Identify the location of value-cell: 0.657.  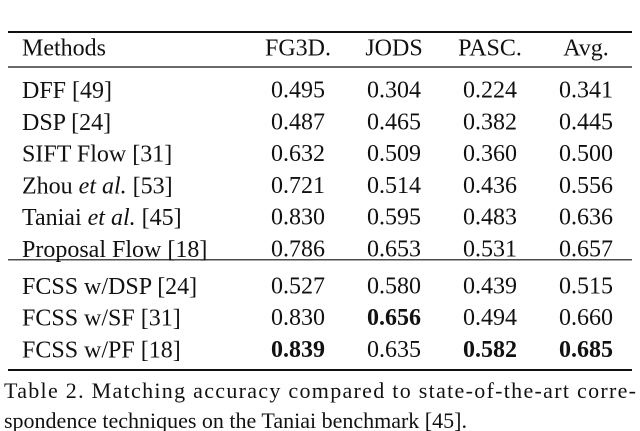
(586, 250).